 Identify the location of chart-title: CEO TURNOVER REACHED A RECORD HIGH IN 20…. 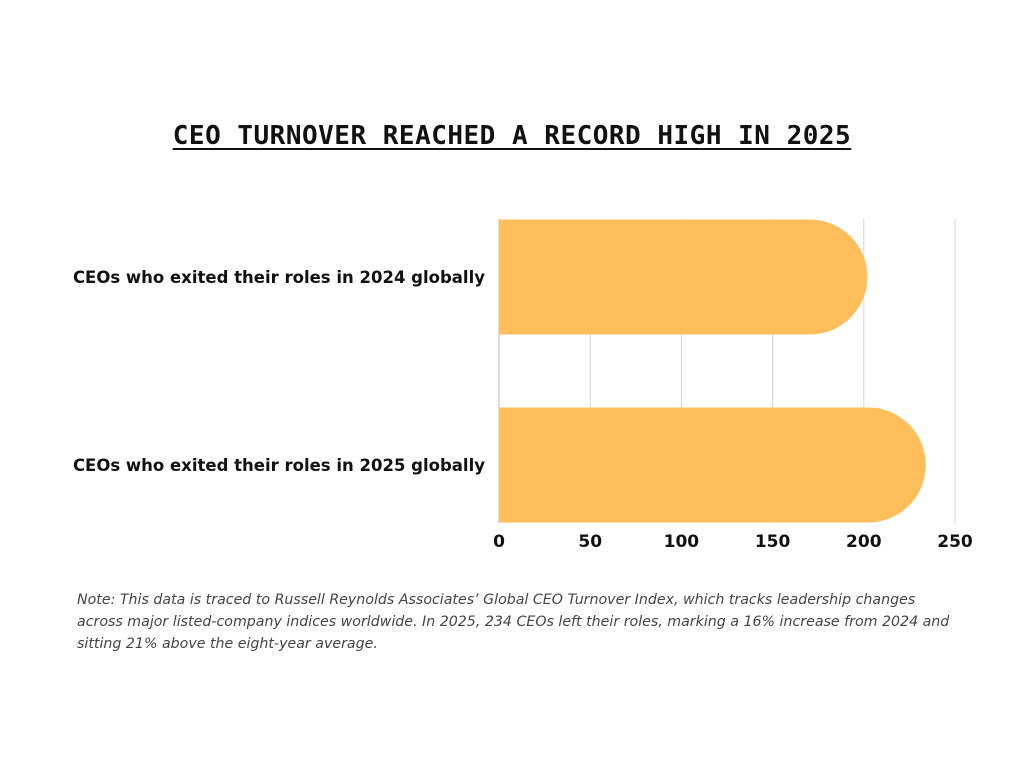
(512, 136).